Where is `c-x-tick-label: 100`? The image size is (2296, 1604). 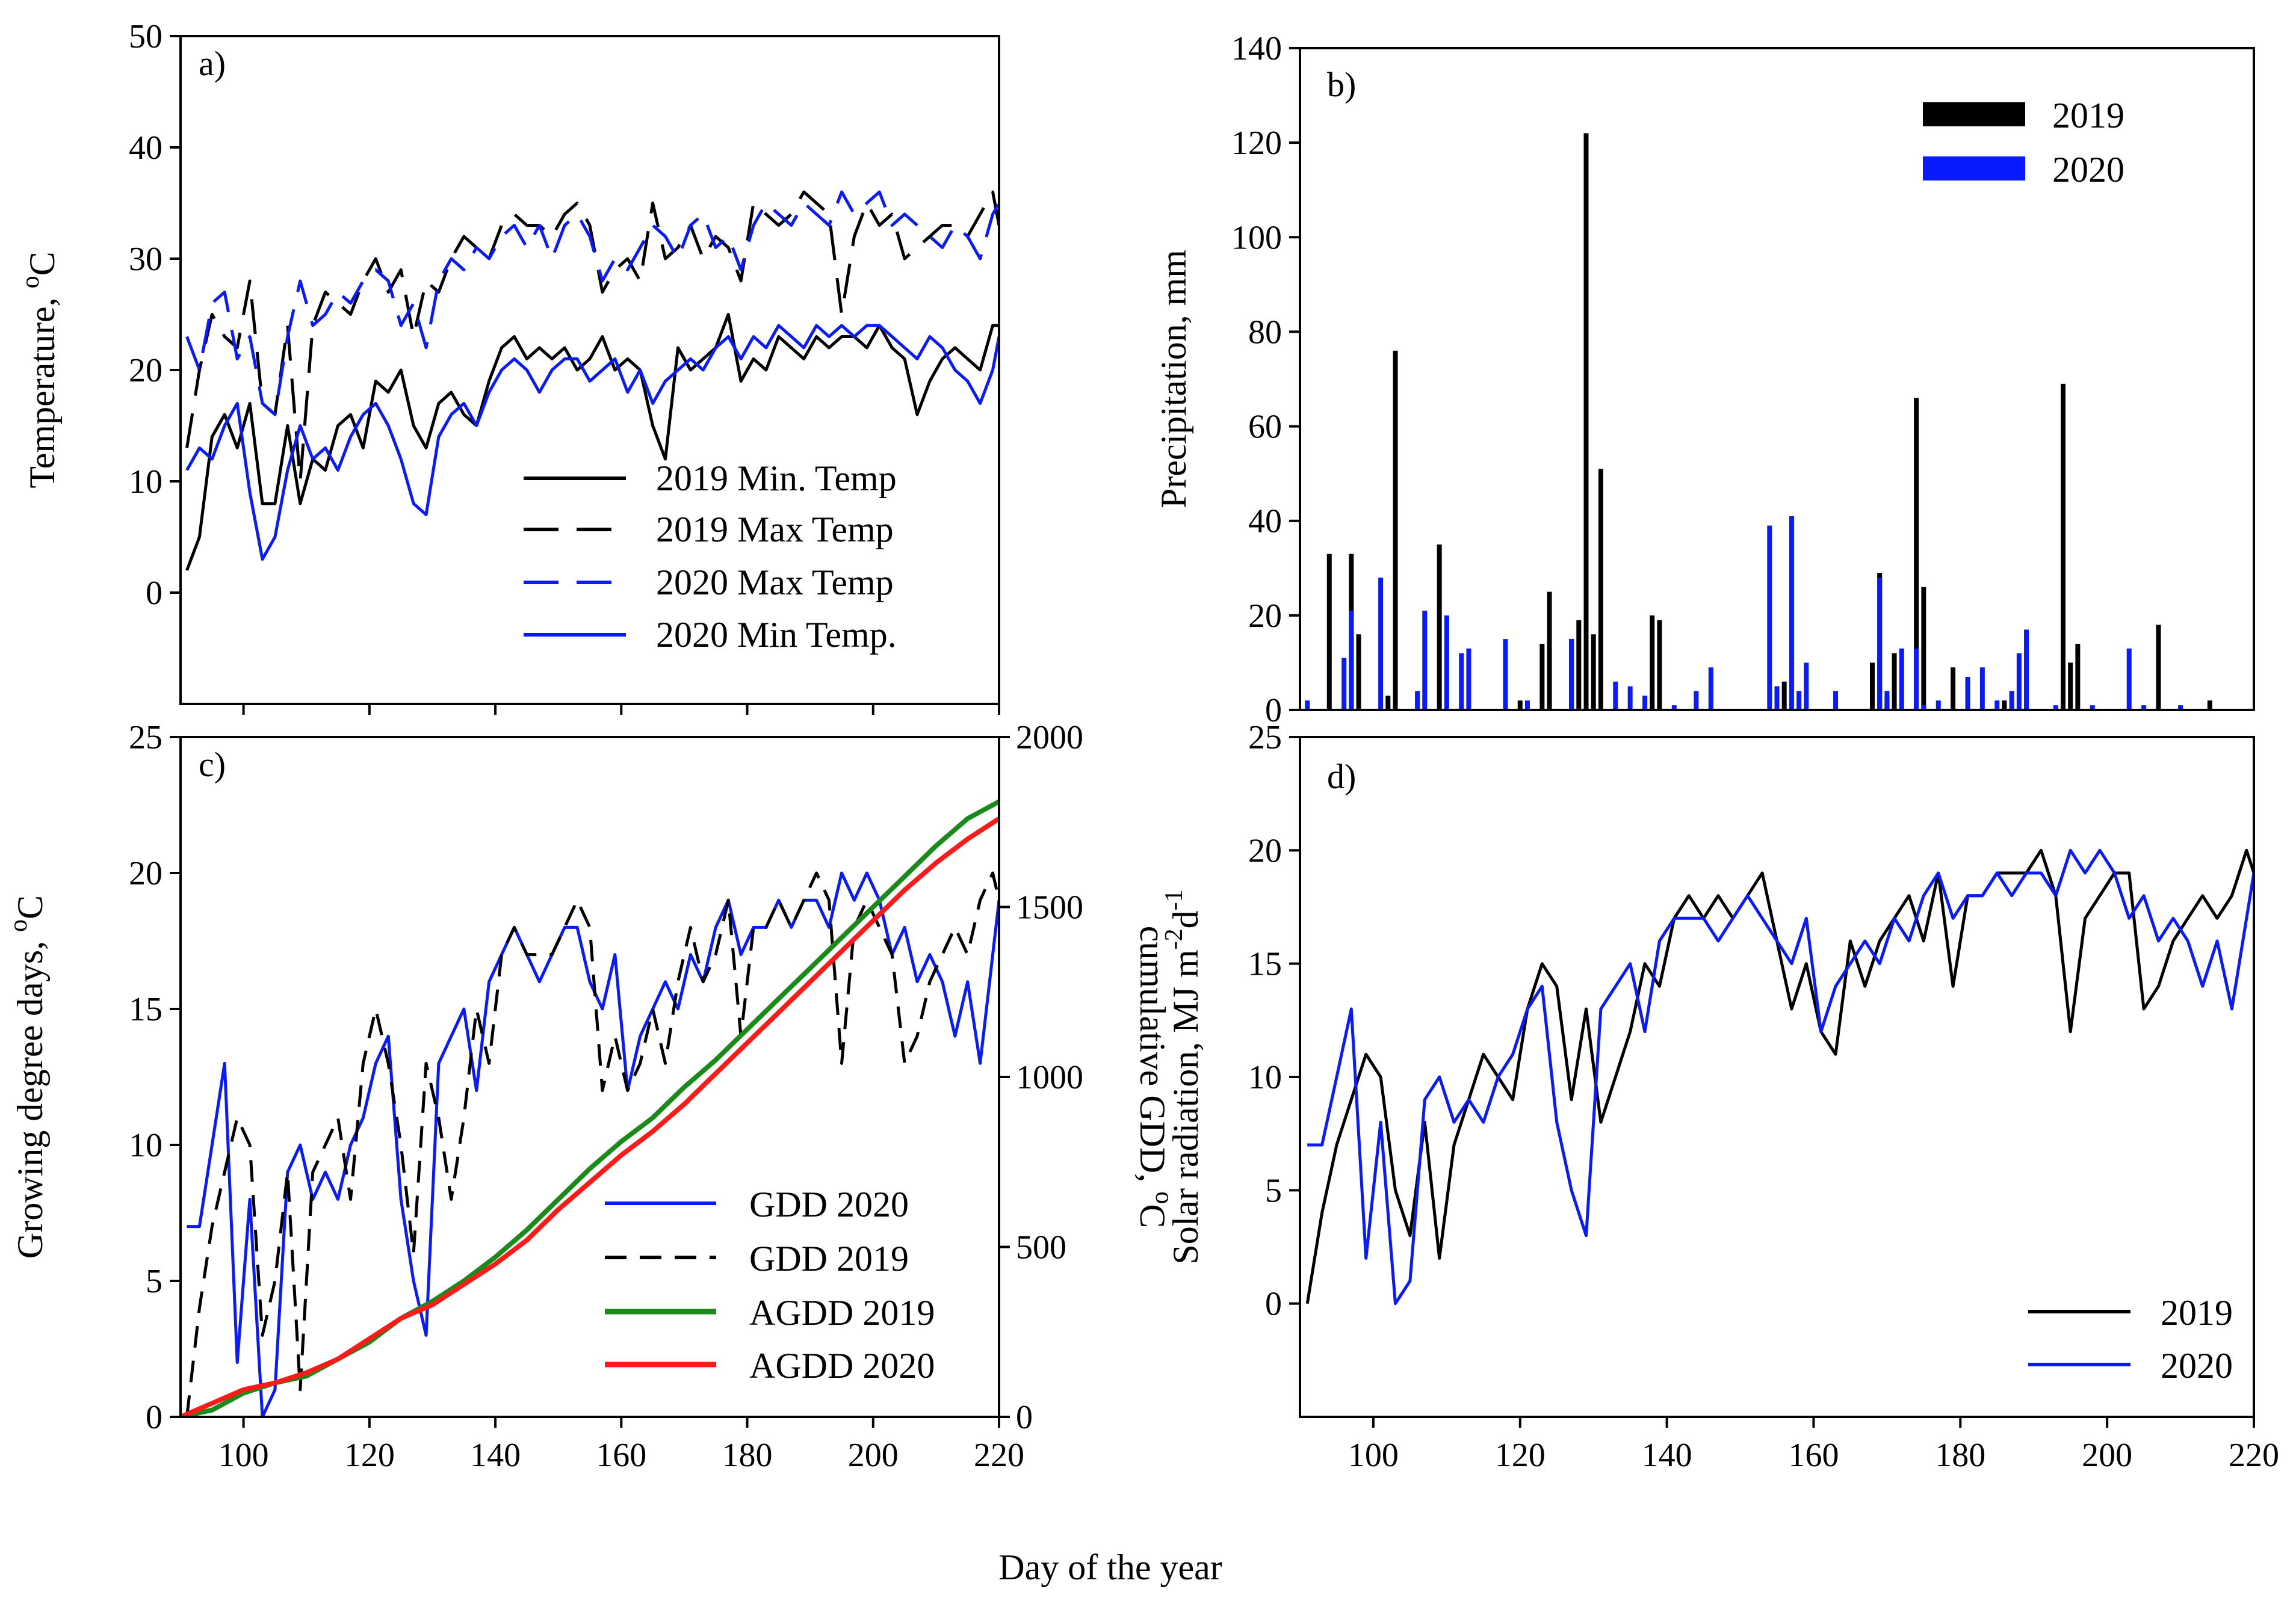 c-x-tick-label: 100 is located at coordinates (244, 1455).